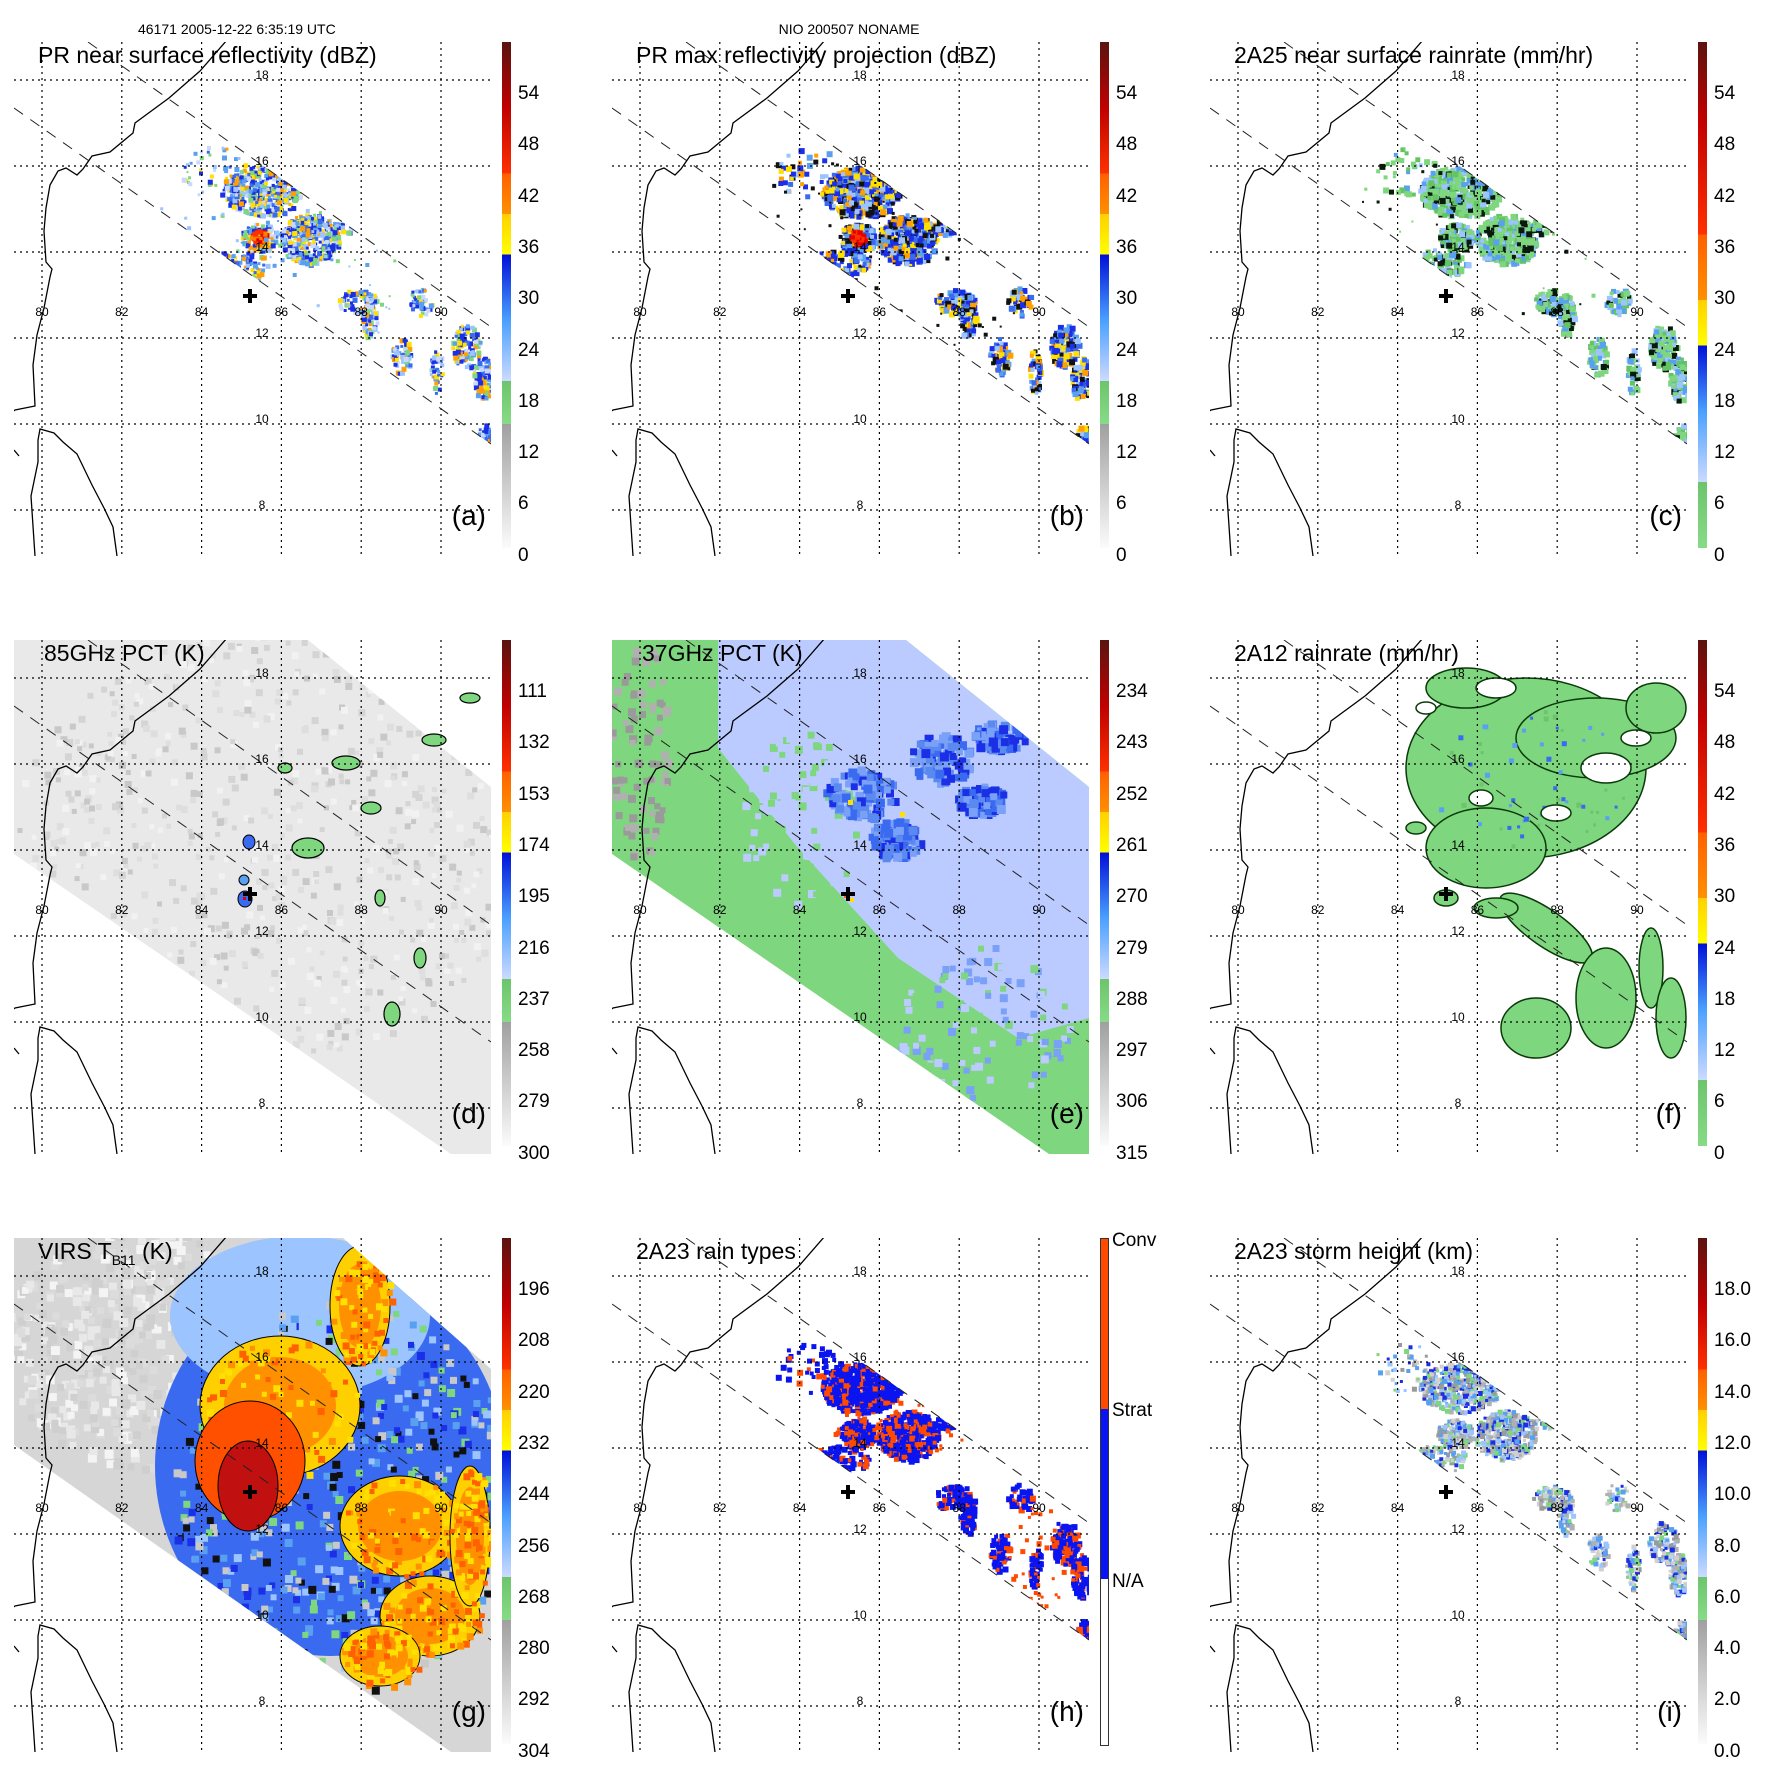  What do you see at coordinates (1546, 863) in the screenshot?
I see `2a12-rain-area` at bounding box center [1546, 863].